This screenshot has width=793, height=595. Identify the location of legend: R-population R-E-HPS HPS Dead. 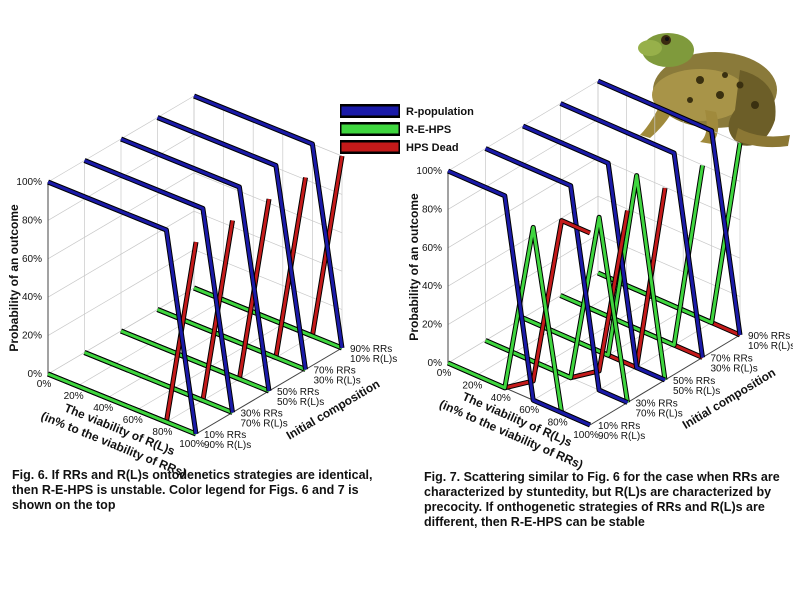
(407, 129).